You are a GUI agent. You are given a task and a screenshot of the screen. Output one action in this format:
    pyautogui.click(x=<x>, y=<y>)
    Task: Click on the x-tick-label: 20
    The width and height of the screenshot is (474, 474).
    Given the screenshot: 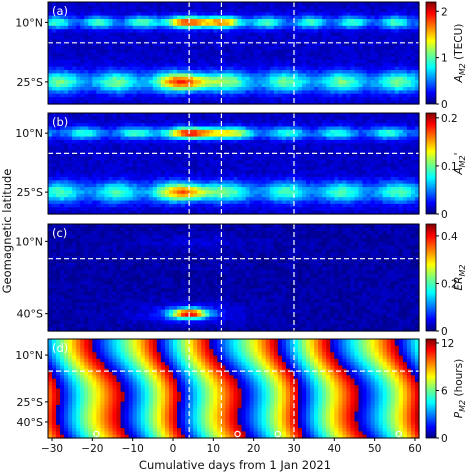 What is the action you would take?
    pyautogui.click(x=253, y=449)
    